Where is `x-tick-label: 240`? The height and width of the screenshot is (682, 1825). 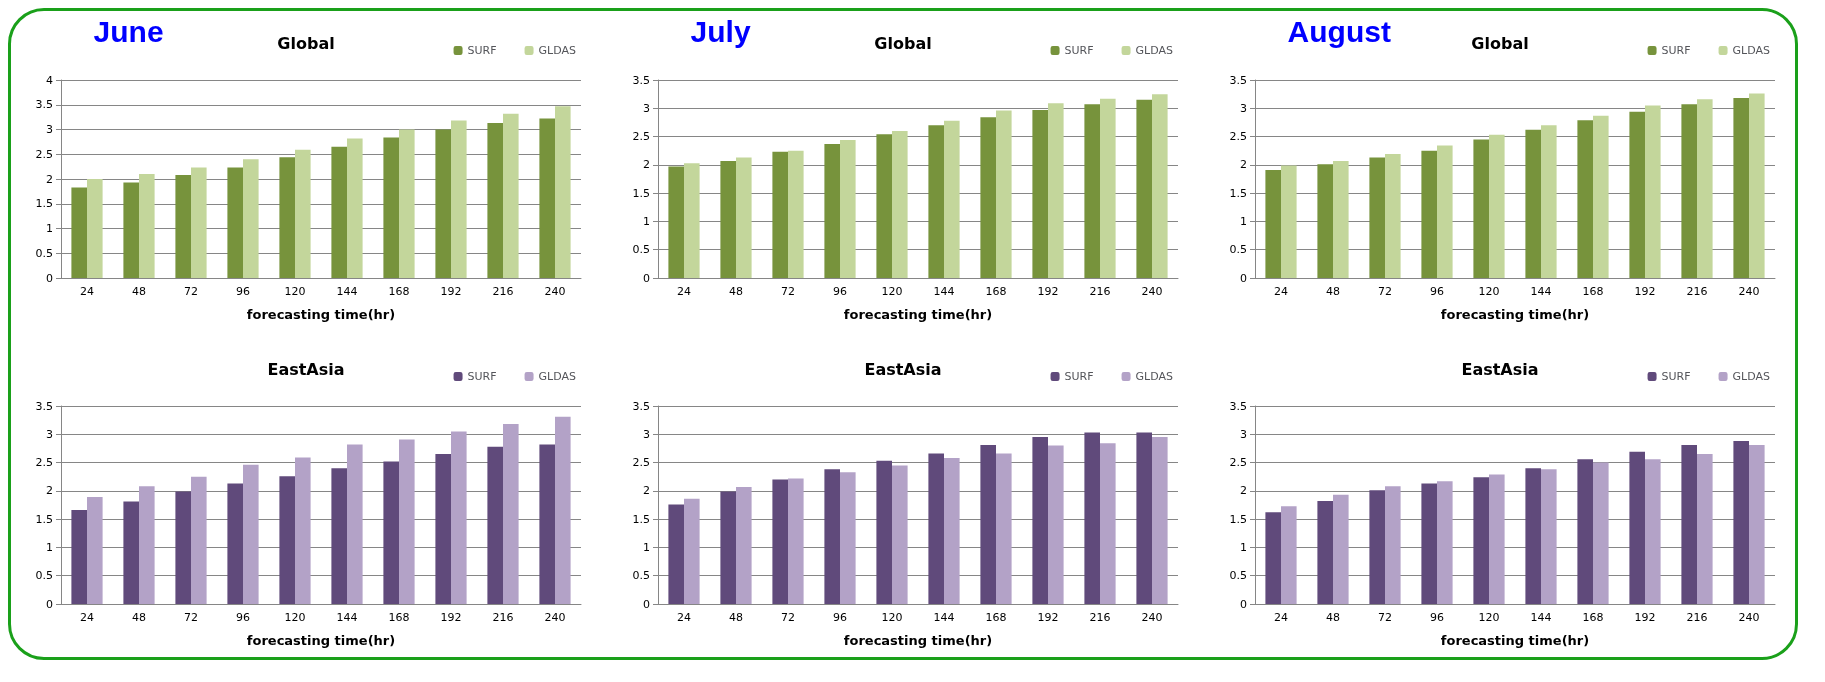 x-tick-label: 240 is located at coordinates (555, 291).